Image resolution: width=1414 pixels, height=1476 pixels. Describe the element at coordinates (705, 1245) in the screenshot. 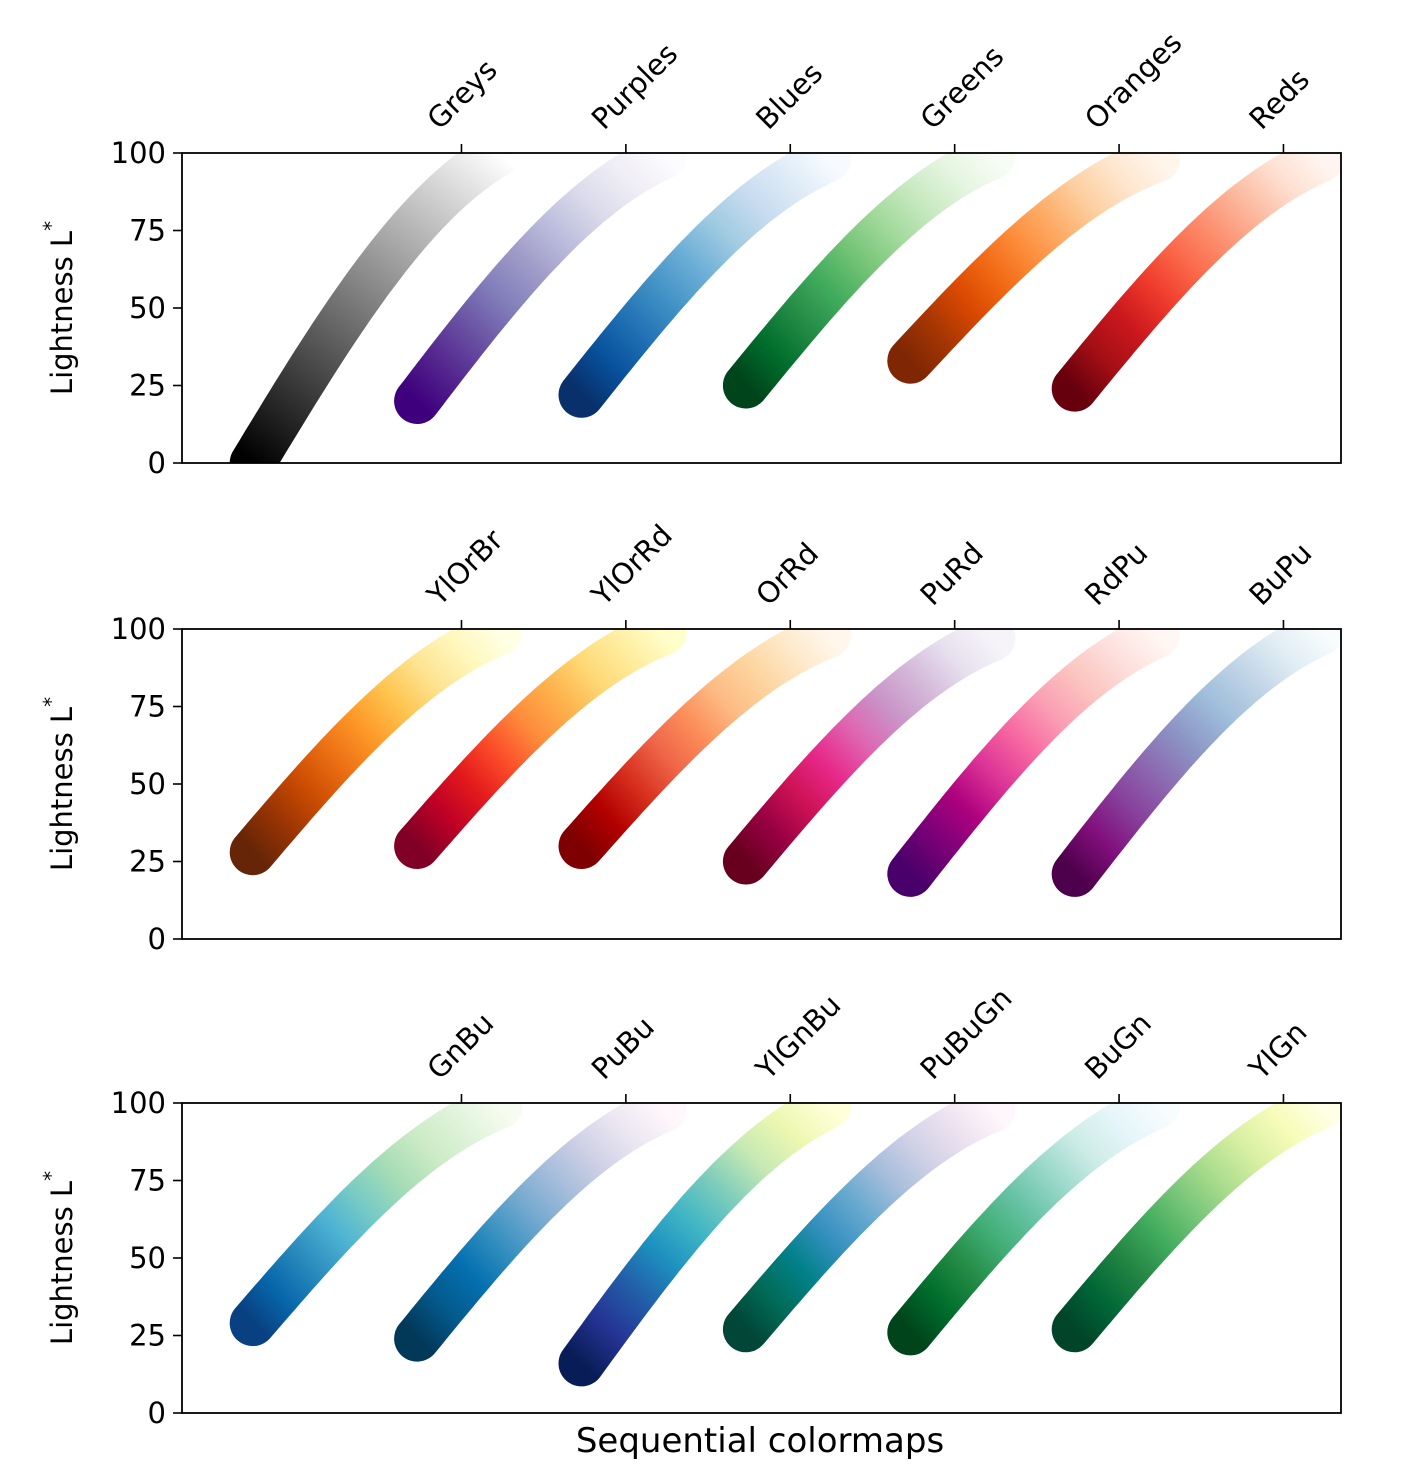

I see `colormap-curve-ylgnbu` at that location.